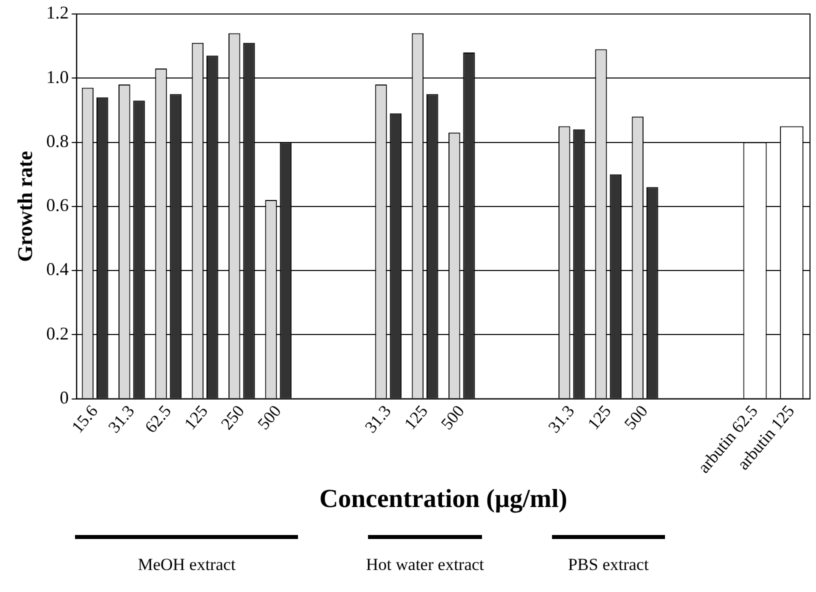 This screenshot has height=592, width=816. Describe the element at coordinates (57, 140) in the screenshot. I see `y-tick-label: 0.8` at that location.